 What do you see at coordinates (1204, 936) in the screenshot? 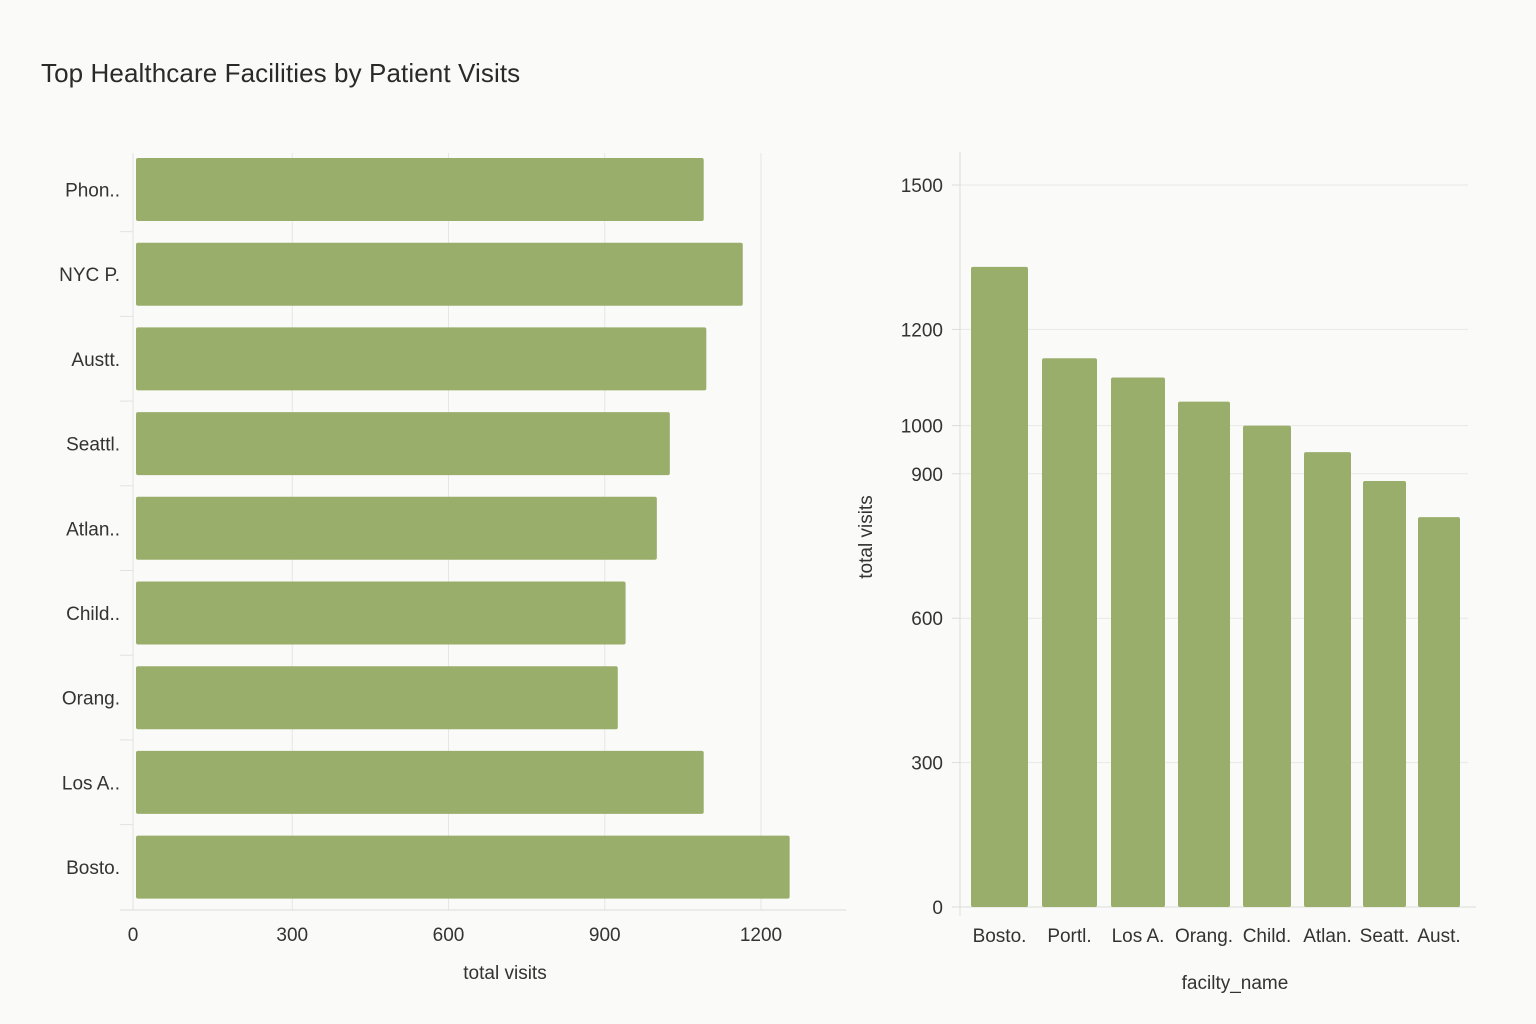
I see `x-tick-label: Orang.` at bounding box center [1204, 936].